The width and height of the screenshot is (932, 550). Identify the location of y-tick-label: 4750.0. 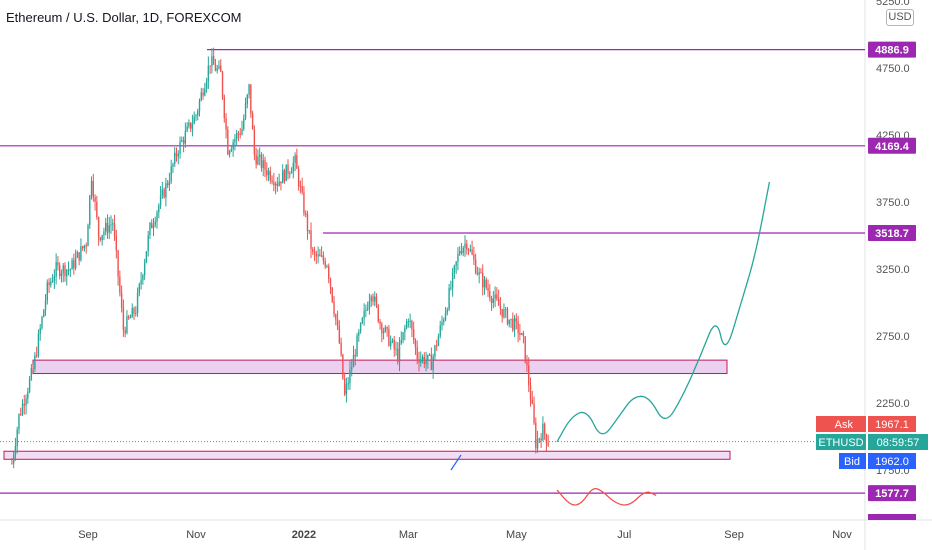
(893, 69).